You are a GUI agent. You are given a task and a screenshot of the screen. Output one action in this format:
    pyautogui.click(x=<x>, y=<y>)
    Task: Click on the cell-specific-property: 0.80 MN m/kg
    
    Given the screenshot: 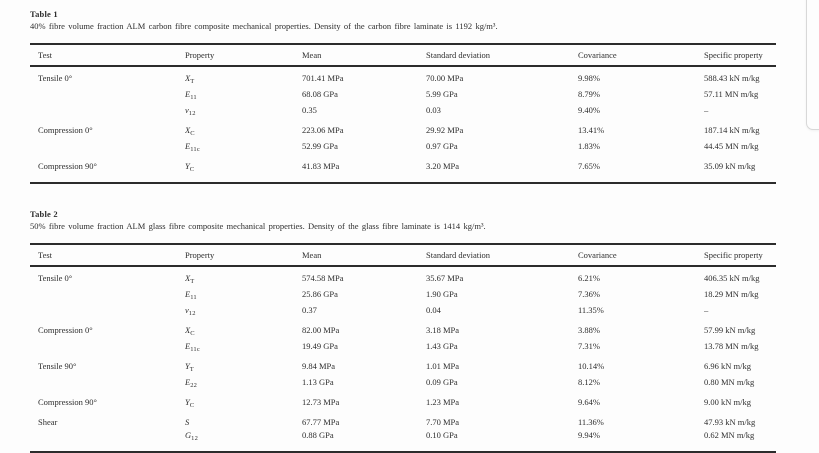 What is the action you would take?
    pyautogui.click(x=729, y=382)
    